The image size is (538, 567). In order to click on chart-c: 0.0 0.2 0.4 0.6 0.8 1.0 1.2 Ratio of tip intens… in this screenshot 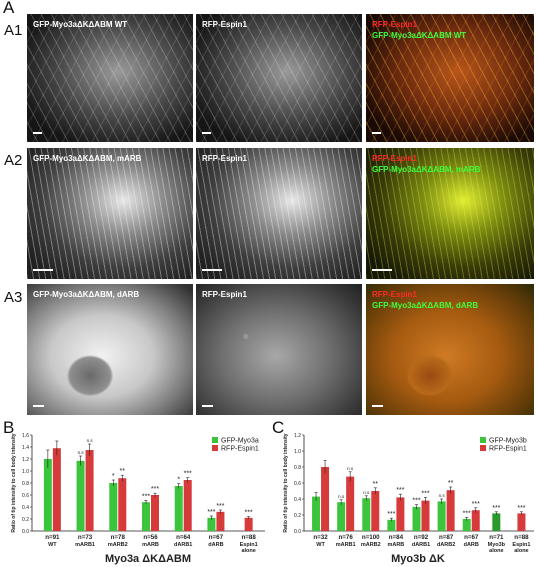, I will do `click(408, 499)`.